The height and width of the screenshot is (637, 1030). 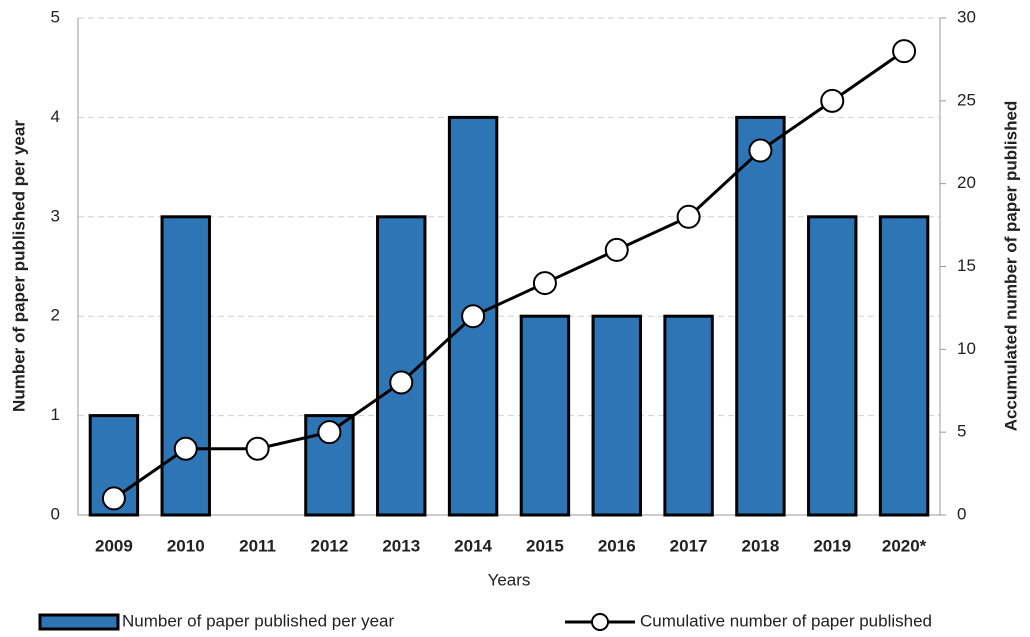 What do you see at coordinates (79, 622) in the screenshot?
I see `legend-swatch` at bounding box center [79, 622].